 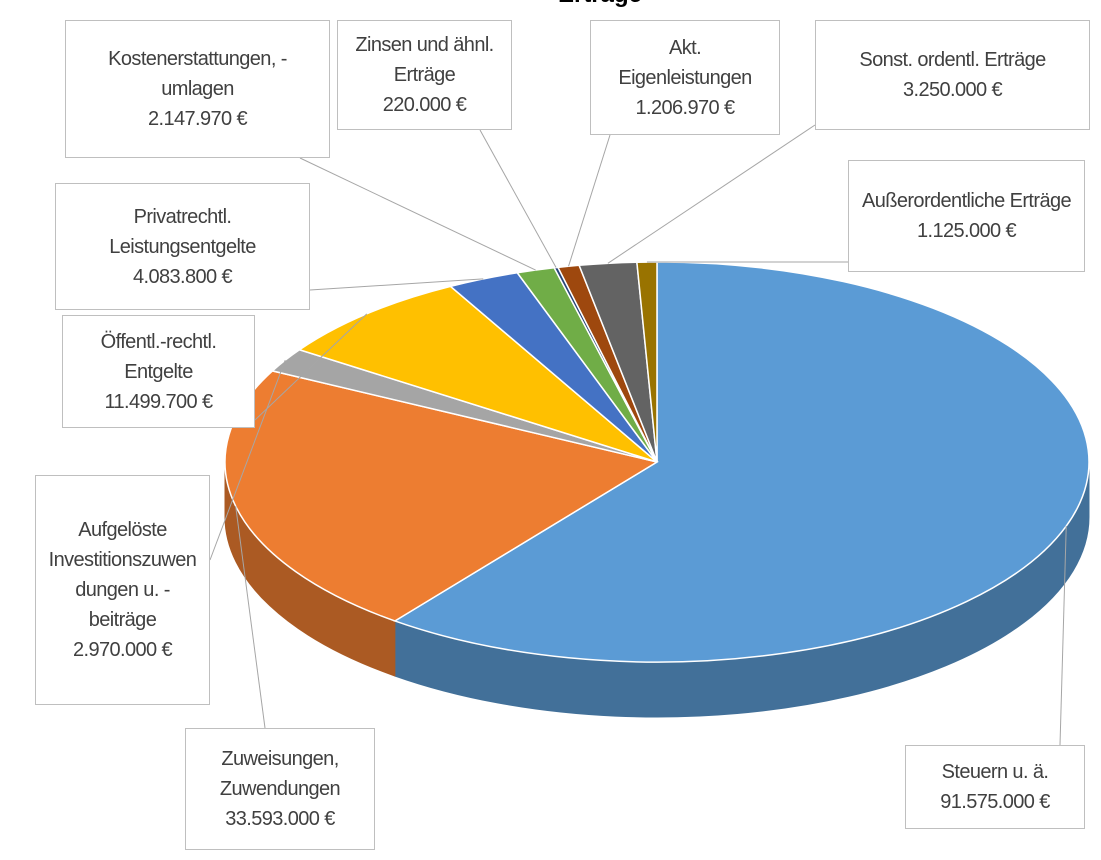 I want to click on value-label: 91.575.000 €, so click(x=995, y=802).